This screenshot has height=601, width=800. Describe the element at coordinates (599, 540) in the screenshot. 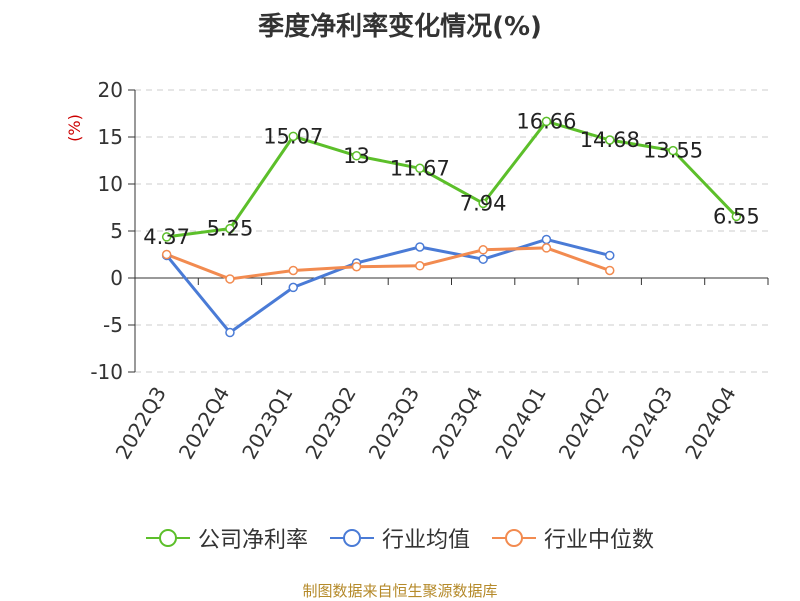

I see `legend-label-industry-median: 行业中位数` at that location.